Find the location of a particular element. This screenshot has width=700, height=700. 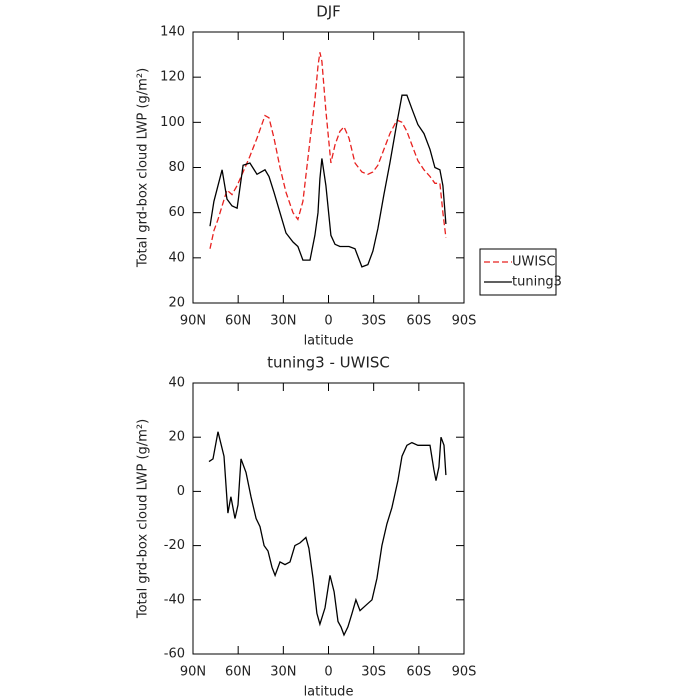

chart-title: tuning3 - UWISC is located at coordinates (328, 363).